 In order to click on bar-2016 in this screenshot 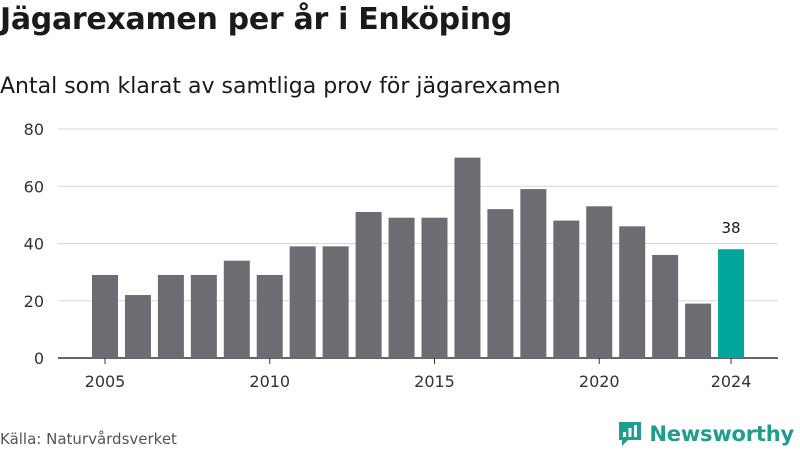, I will do `click(467, 257)`.